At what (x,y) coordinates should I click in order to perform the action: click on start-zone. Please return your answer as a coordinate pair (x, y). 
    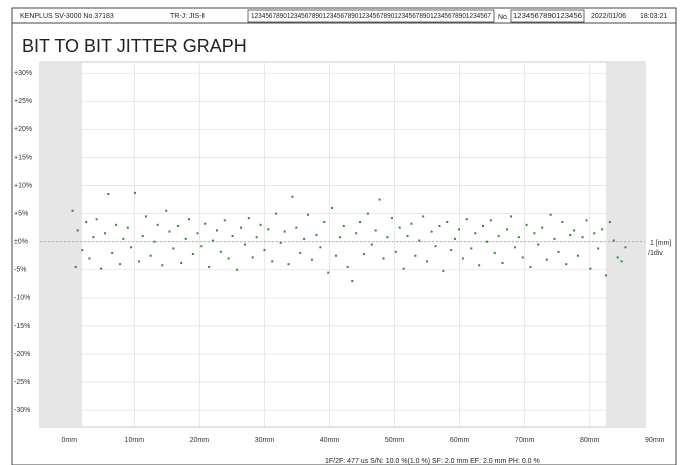
    Looking at the image, I should click on (61, 244).